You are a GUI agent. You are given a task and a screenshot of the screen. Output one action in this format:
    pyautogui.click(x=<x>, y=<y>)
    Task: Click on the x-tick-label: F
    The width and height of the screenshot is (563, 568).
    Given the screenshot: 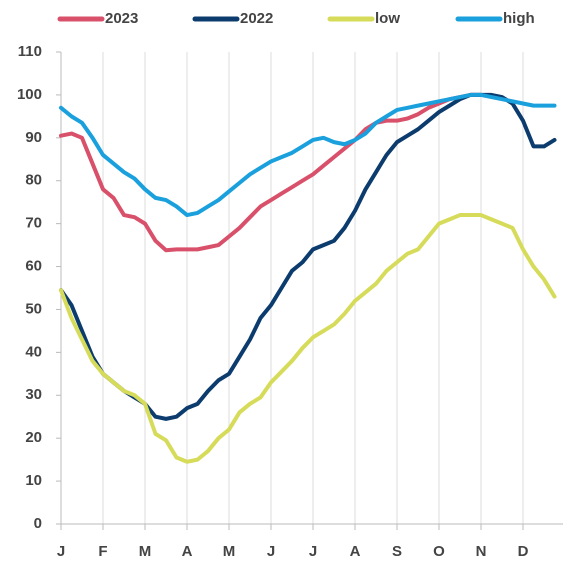 What is the action you would take?
    pyautogui.click(x=102, y=551)
    